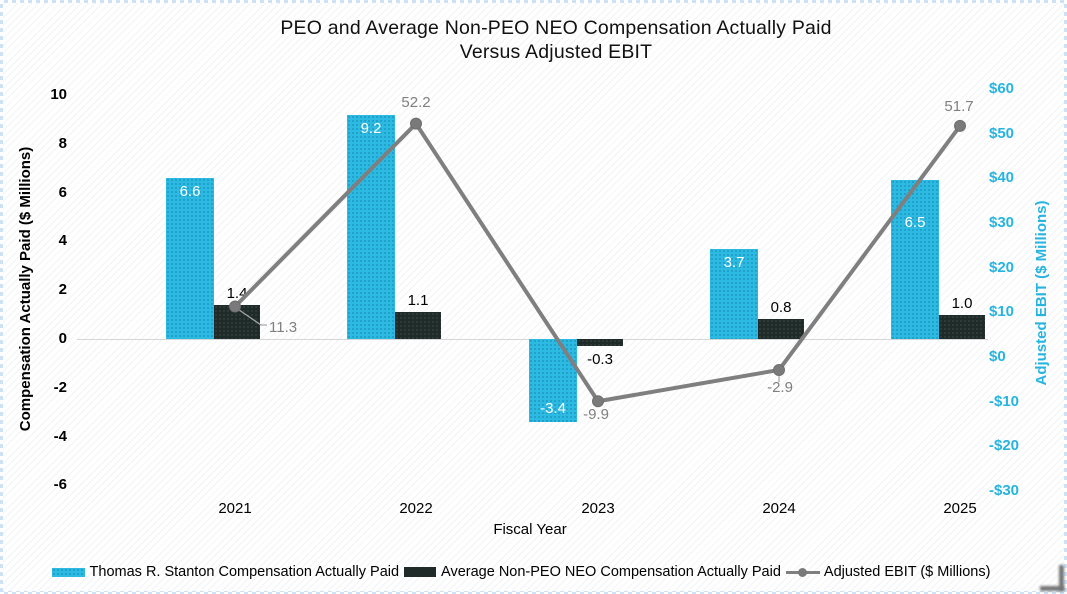 The width and height of the screenshot is (1067, 594). What do you see at coordinates (235, 306) in the screenshot?
I see `ebit-line-marker-2021` at bounding box center [235, 306].